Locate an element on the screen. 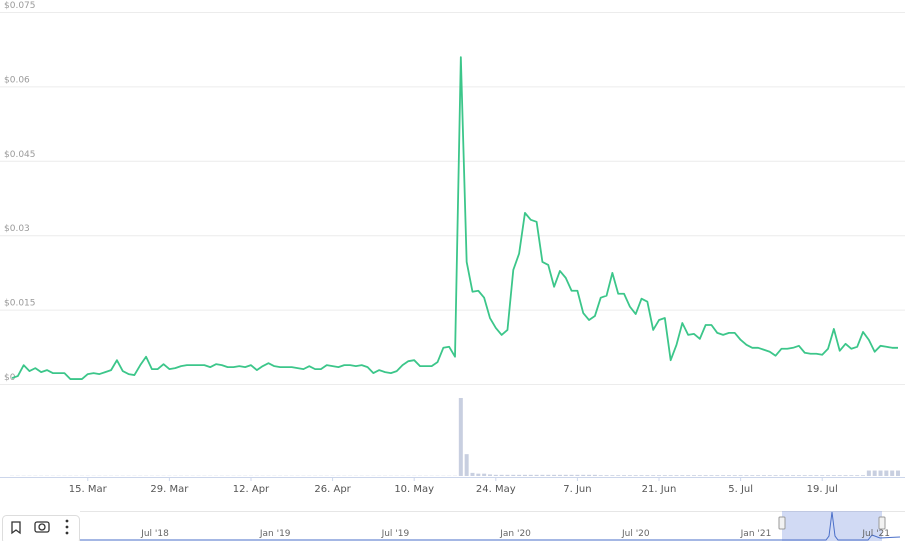 This screenshot has width=905, height=541. volume-bars is located at coordinates (455, 437).